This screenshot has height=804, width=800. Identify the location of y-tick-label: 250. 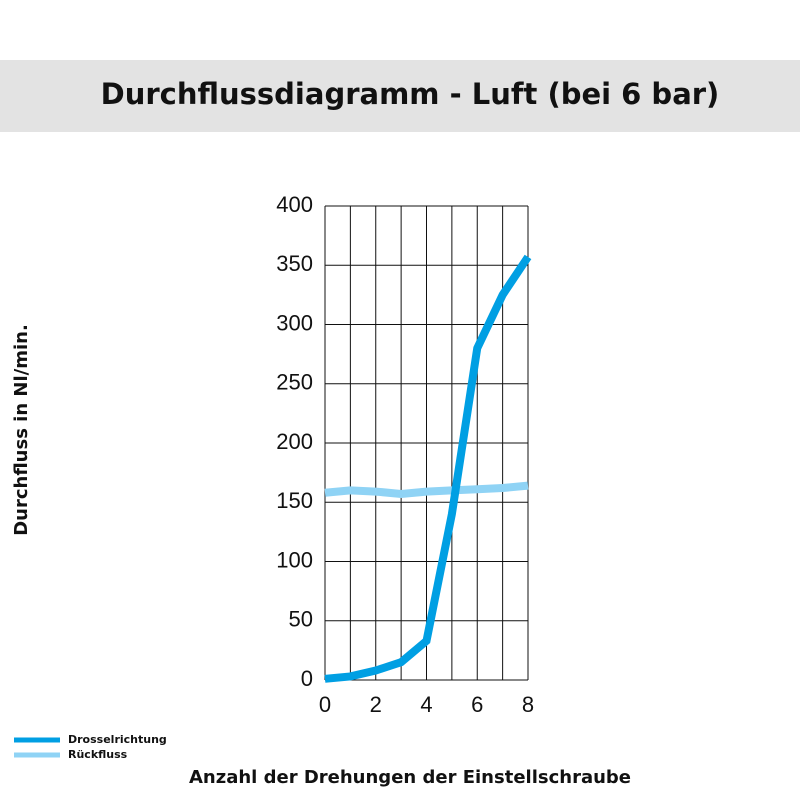
(294, 382).